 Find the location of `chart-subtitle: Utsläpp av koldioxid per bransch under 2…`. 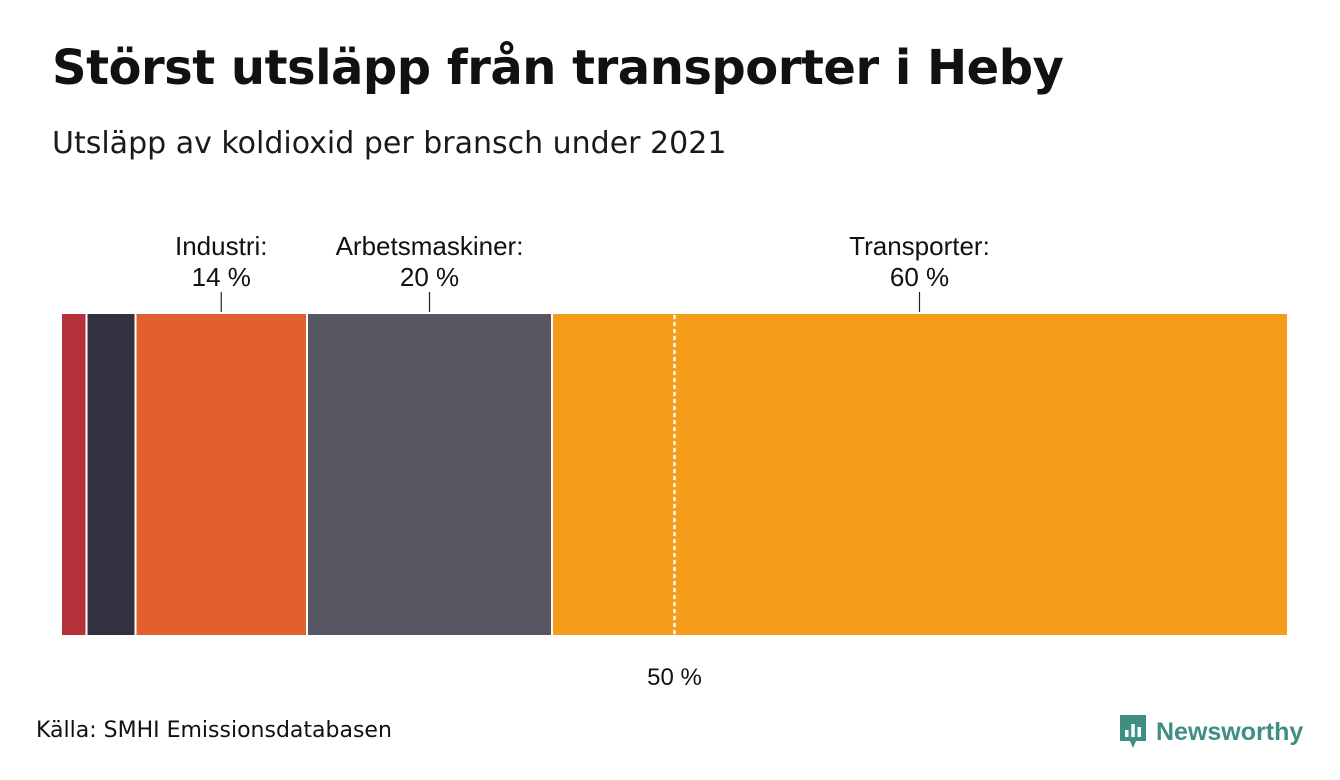

chart-subtitle: Utsläpp av koldioxid per bransch under 2… is located at coordinates (389, 143).